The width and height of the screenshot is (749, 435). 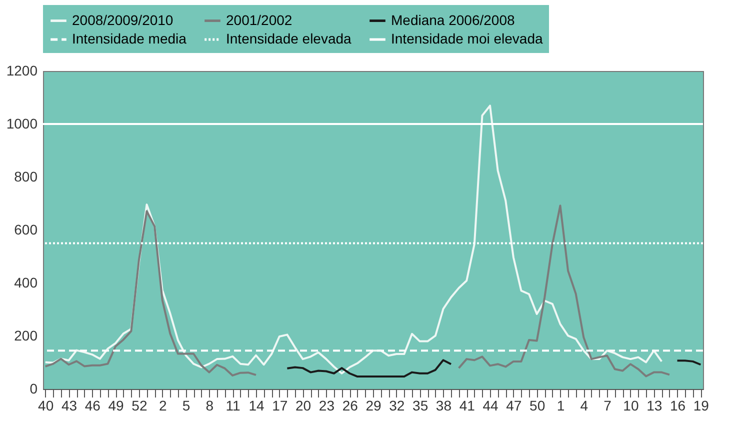 I want to click on y-tick-label: 800, so click(x=26, y=176).